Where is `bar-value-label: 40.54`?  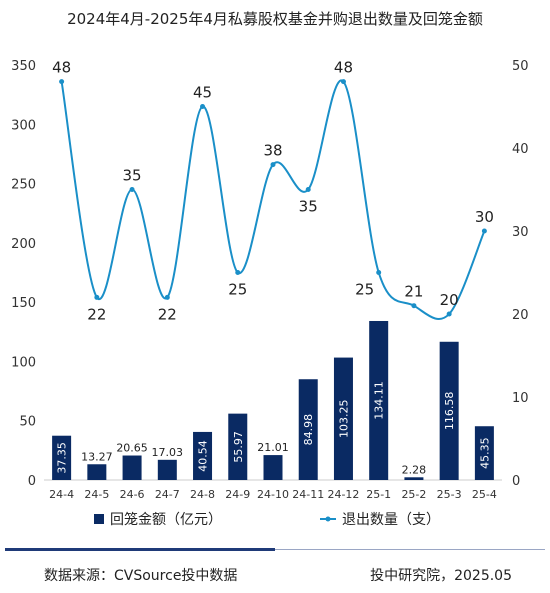
bar-value-label: 40.54 is located at coordinates (203, 456).